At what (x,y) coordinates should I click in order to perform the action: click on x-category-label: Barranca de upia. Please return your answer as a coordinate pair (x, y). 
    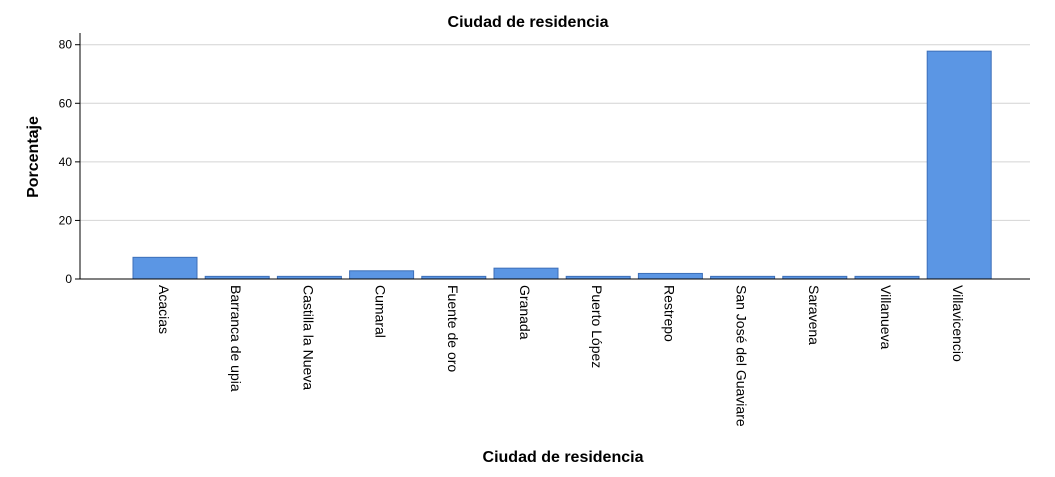
    Looking at the image, I should click on (236, 338).